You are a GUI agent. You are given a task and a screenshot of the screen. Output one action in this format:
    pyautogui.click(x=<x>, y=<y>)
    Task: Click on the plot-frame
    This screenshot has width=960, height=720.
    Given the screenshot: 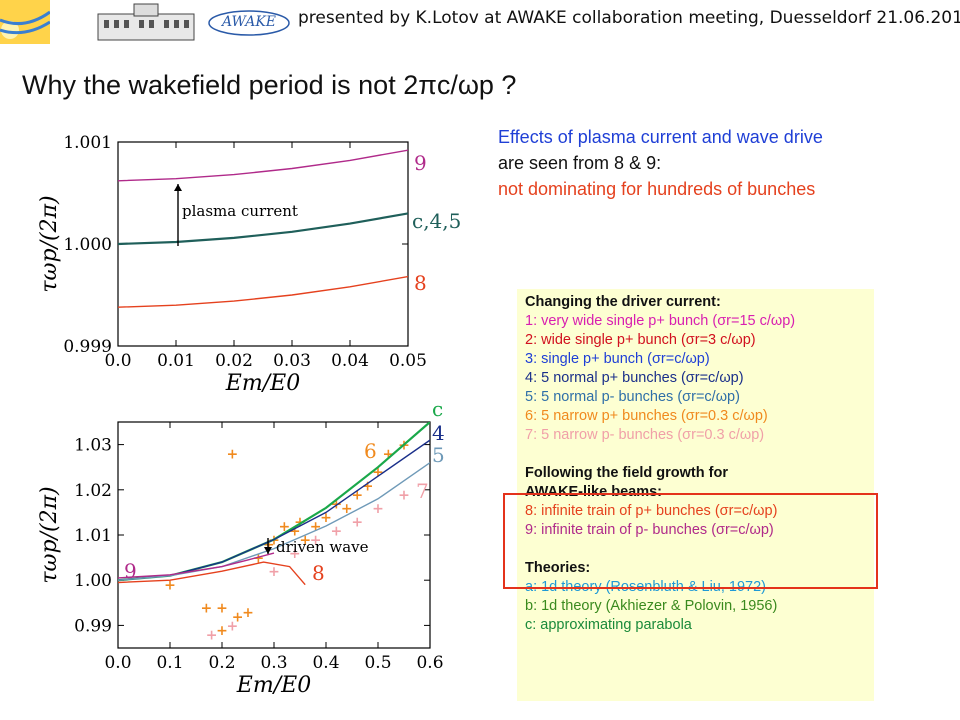 What is the action you would take?
    pyautogui.click(x=263, y=244)
    